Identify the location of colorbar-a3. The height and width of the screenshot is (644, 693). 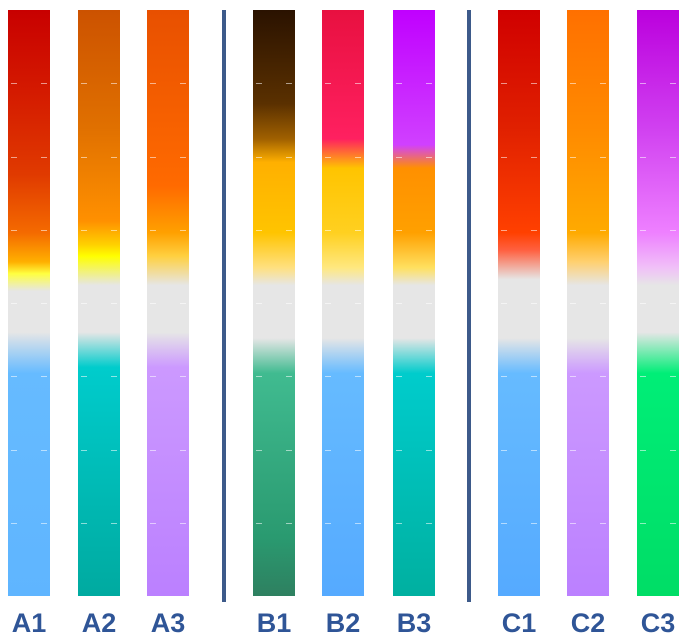
(168, 303).